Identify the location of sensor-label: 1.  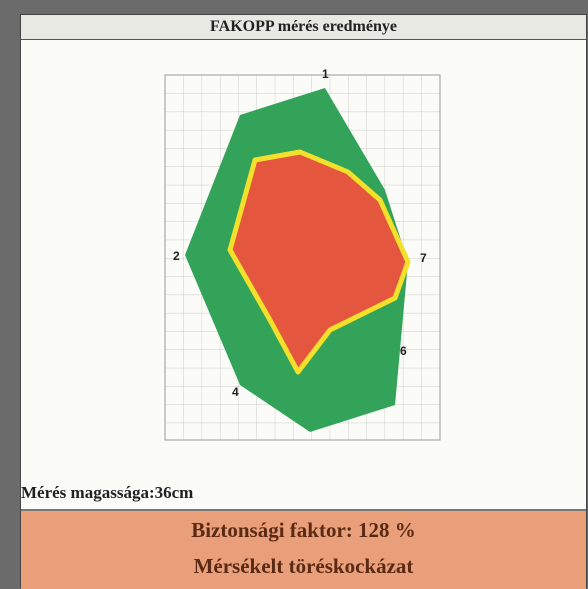
(325, 74).